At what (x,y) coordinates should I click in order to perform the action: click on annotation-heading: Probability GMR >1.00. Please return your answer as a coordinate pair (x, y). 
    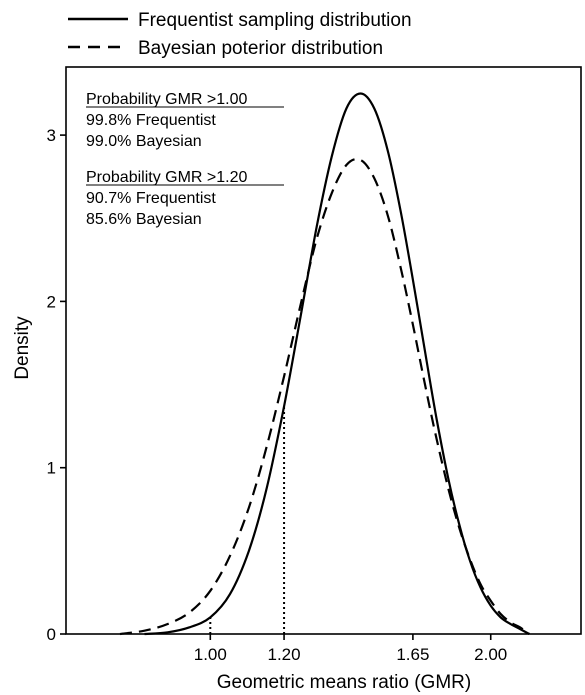
    Looking at the image, I should click on (167, 99).